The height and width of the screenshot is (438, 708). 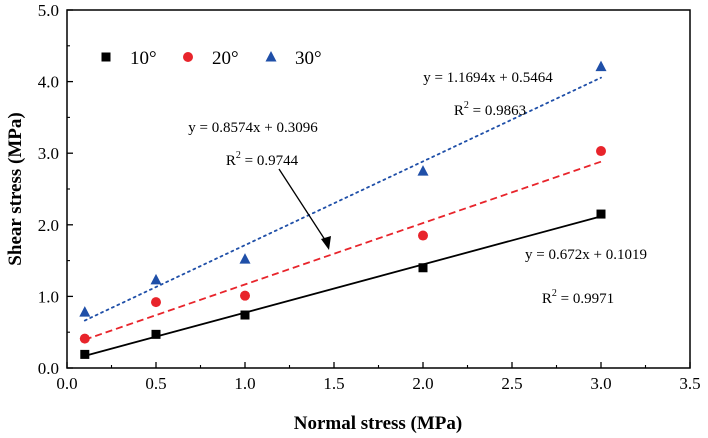 I want to click on fit-equation: y = 1.1694x + 0.5464, so click(x=488, y=78).